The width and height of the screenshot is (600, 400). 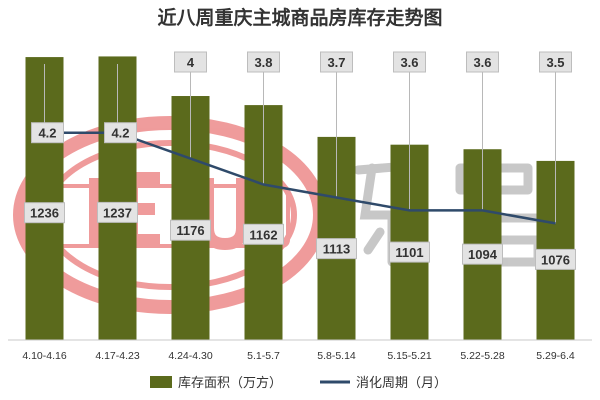 I want to click on legend: 库存面积（万方） 消化周期（月）, so click(x=298, y=383).